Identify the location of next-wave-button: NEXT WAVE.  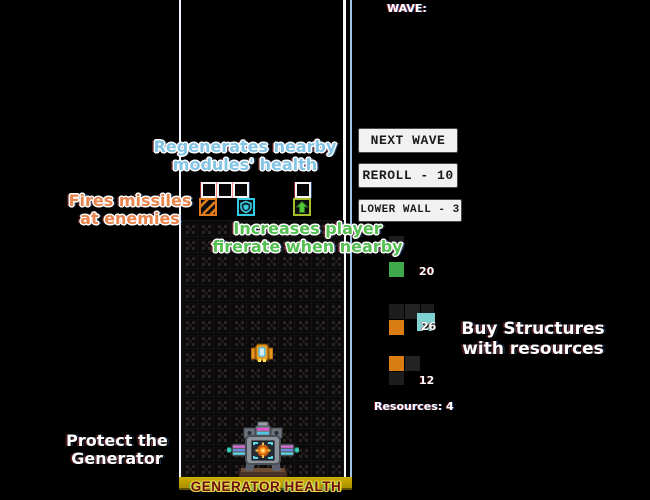
(408, 140).